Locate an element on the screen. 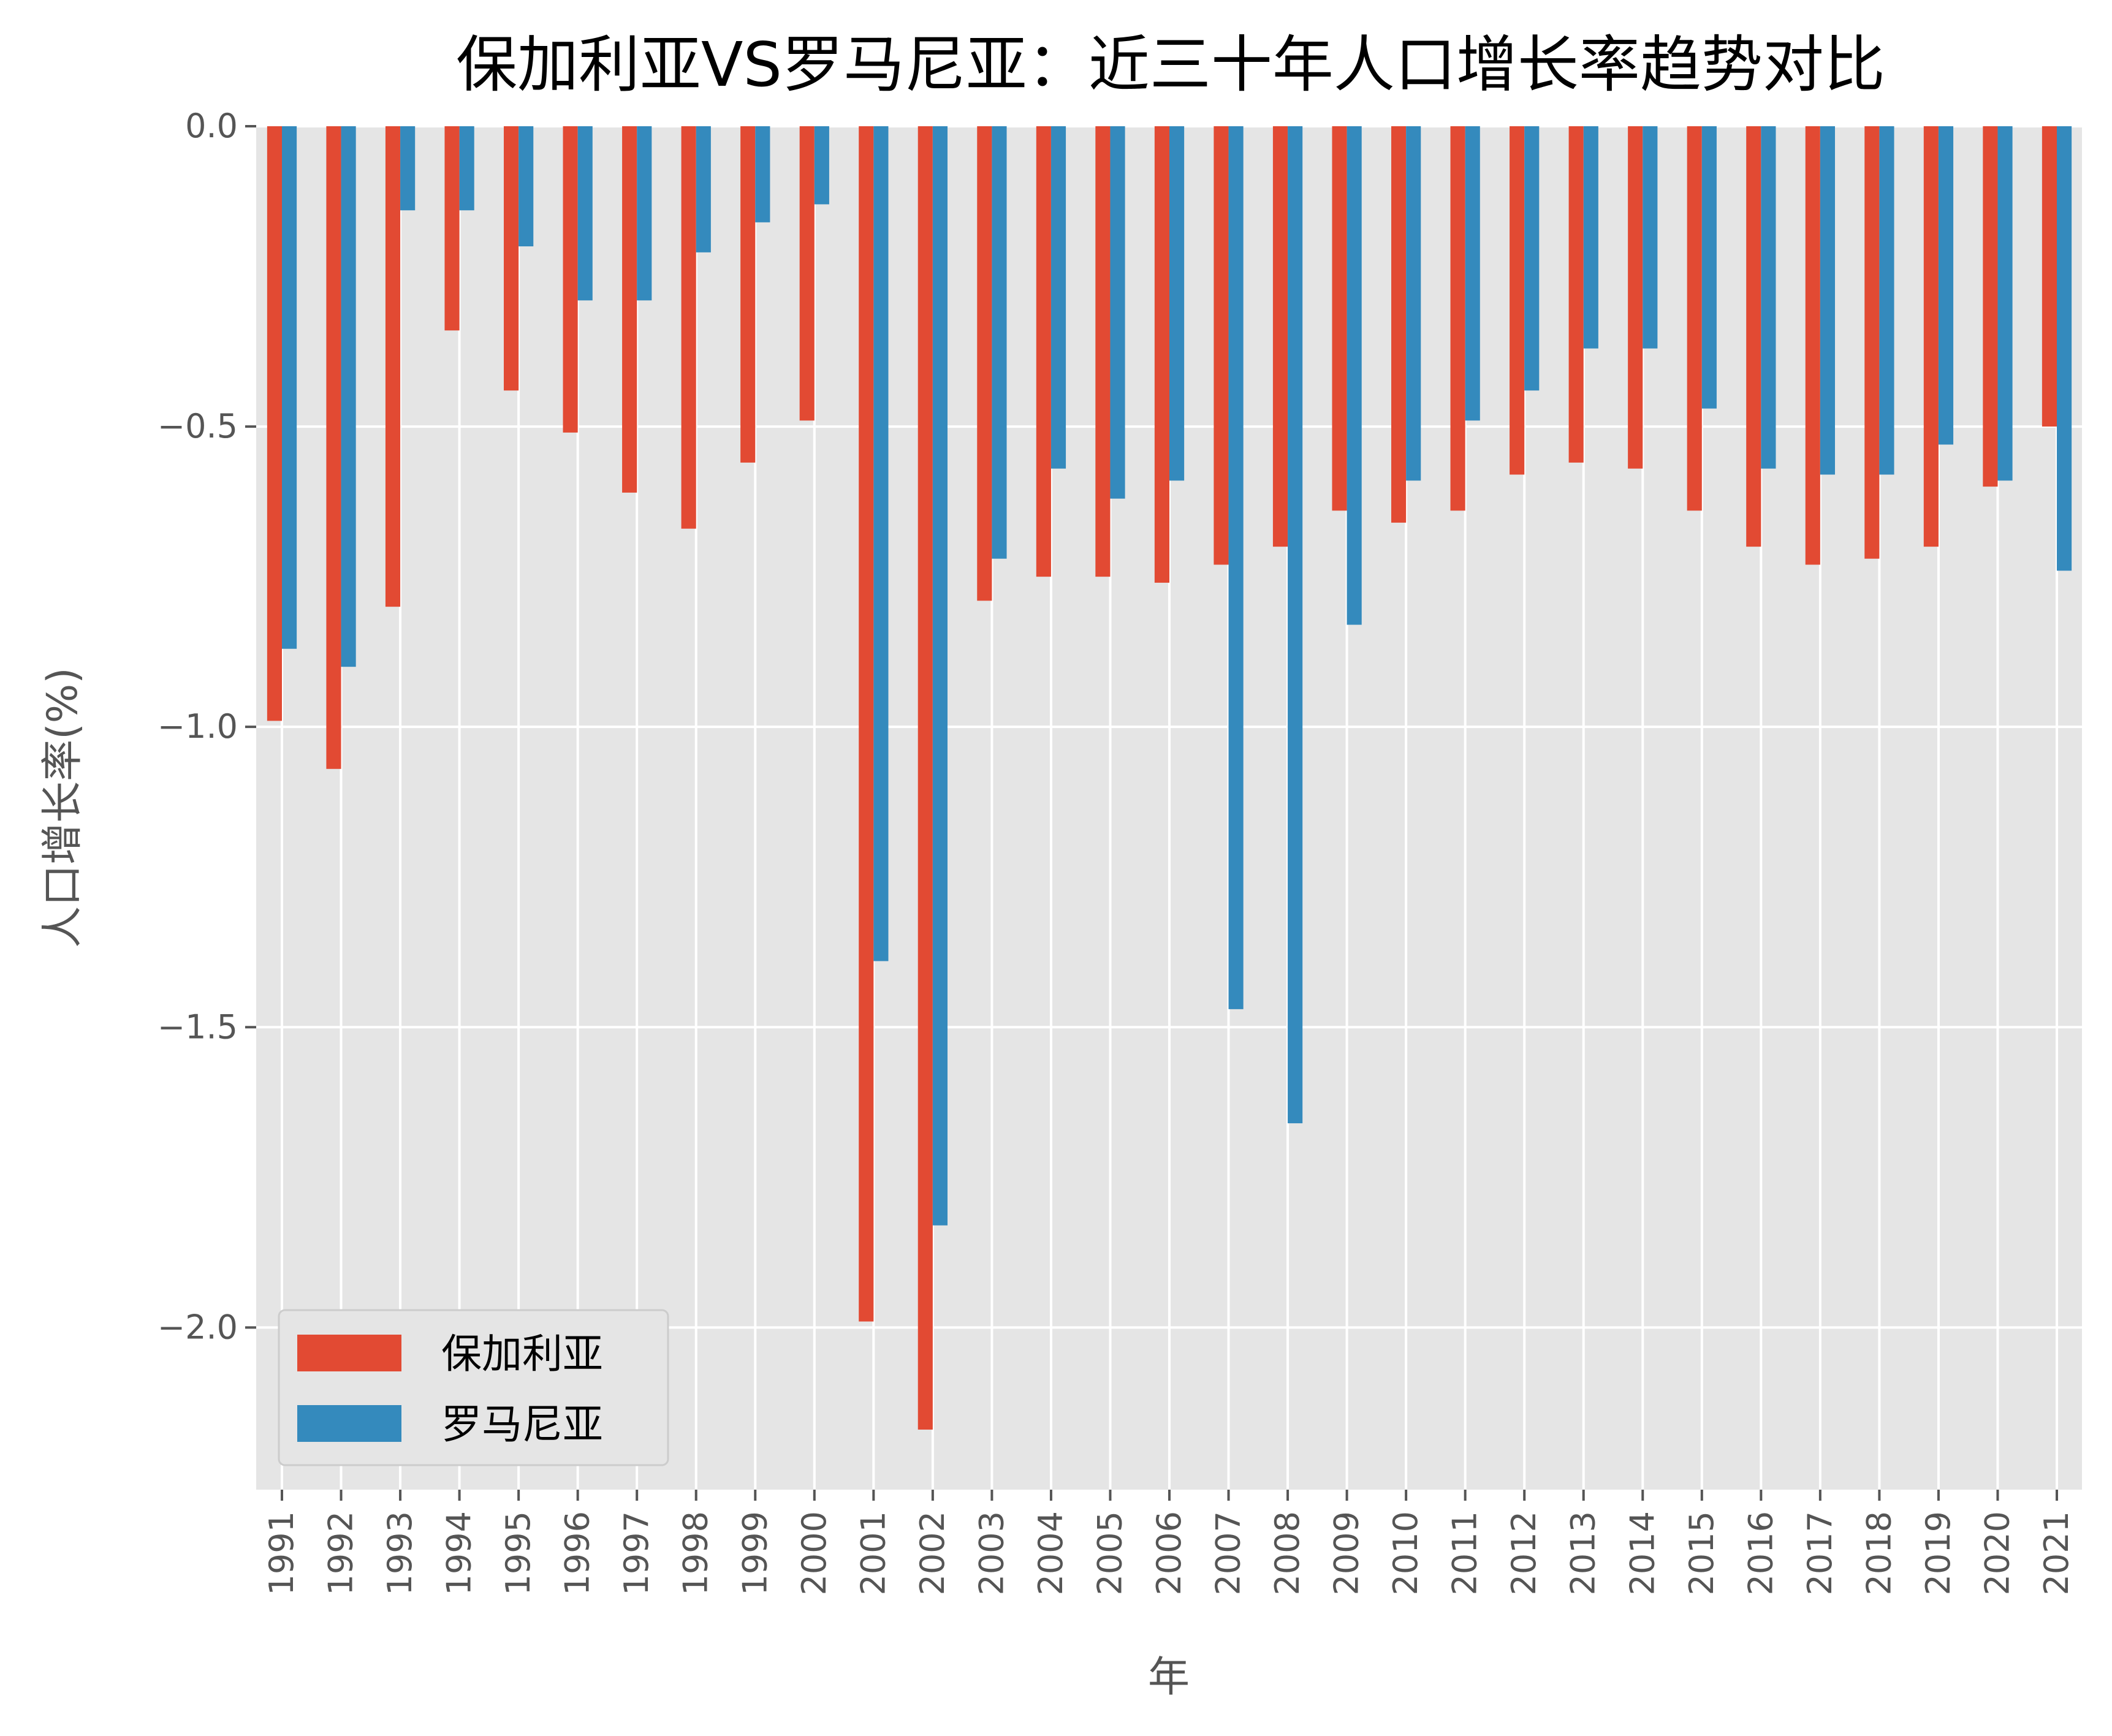 The height and width of the screenshot is (1736, 2112). x-tick-label: 2018 is located at coordinates (1878, 1553).